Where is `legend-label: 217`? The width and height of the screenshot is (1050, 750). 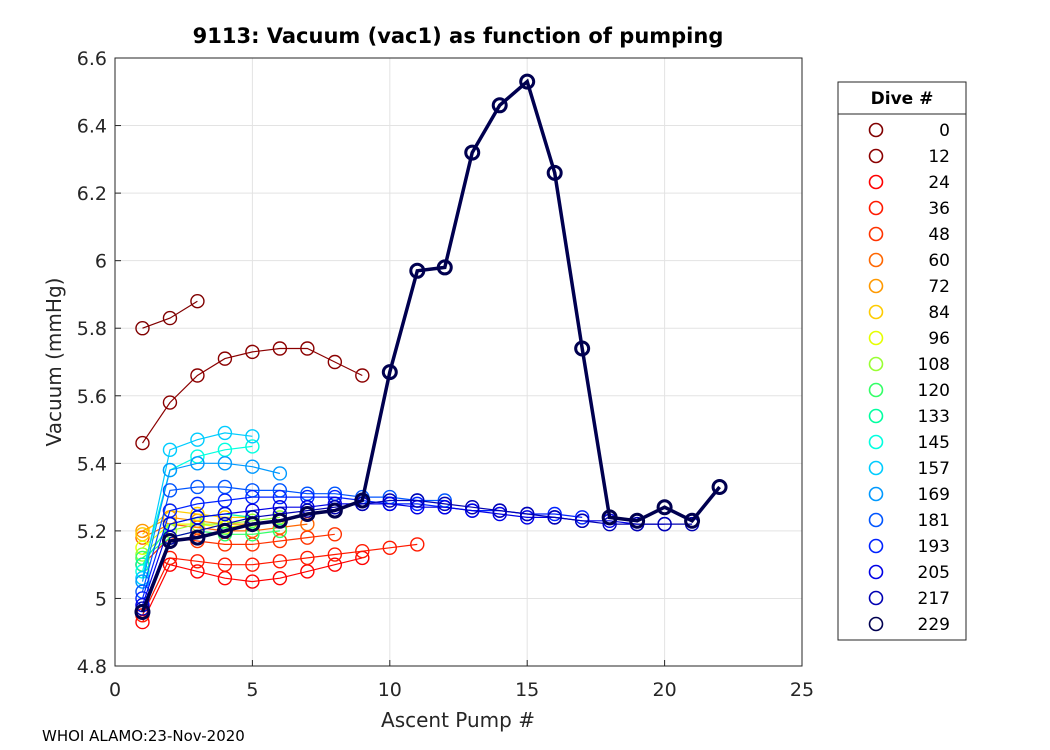
legend-label: 217 is located at coordinates (934, 599).